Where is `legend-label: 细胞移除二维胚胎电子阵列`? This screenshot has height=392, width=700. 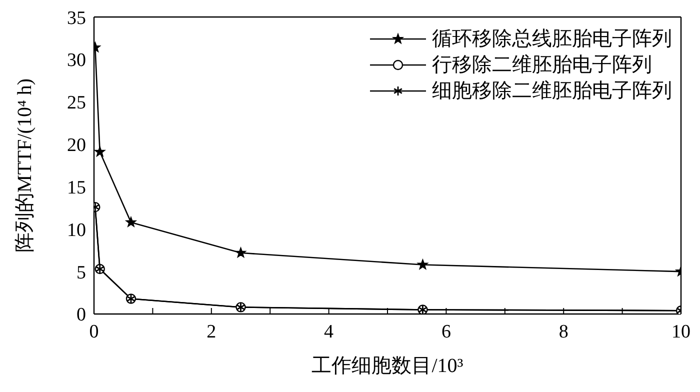
legend-label: 细胞移除二维胚胎电子阵列 is located at coordinates (552, 91).